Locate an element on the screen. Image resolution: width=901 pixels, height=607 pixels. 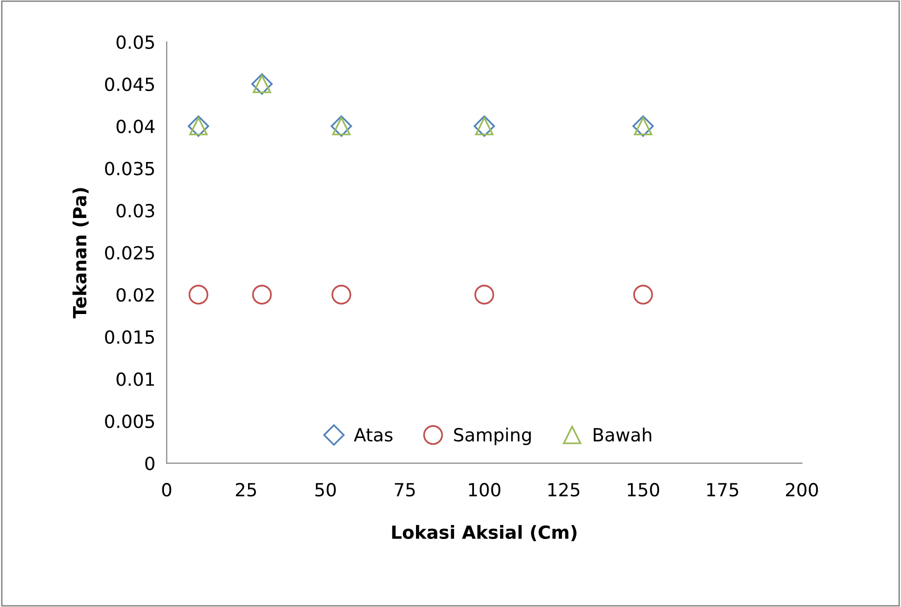
x-tick-label: 75 is located at coordinates (404, 490).